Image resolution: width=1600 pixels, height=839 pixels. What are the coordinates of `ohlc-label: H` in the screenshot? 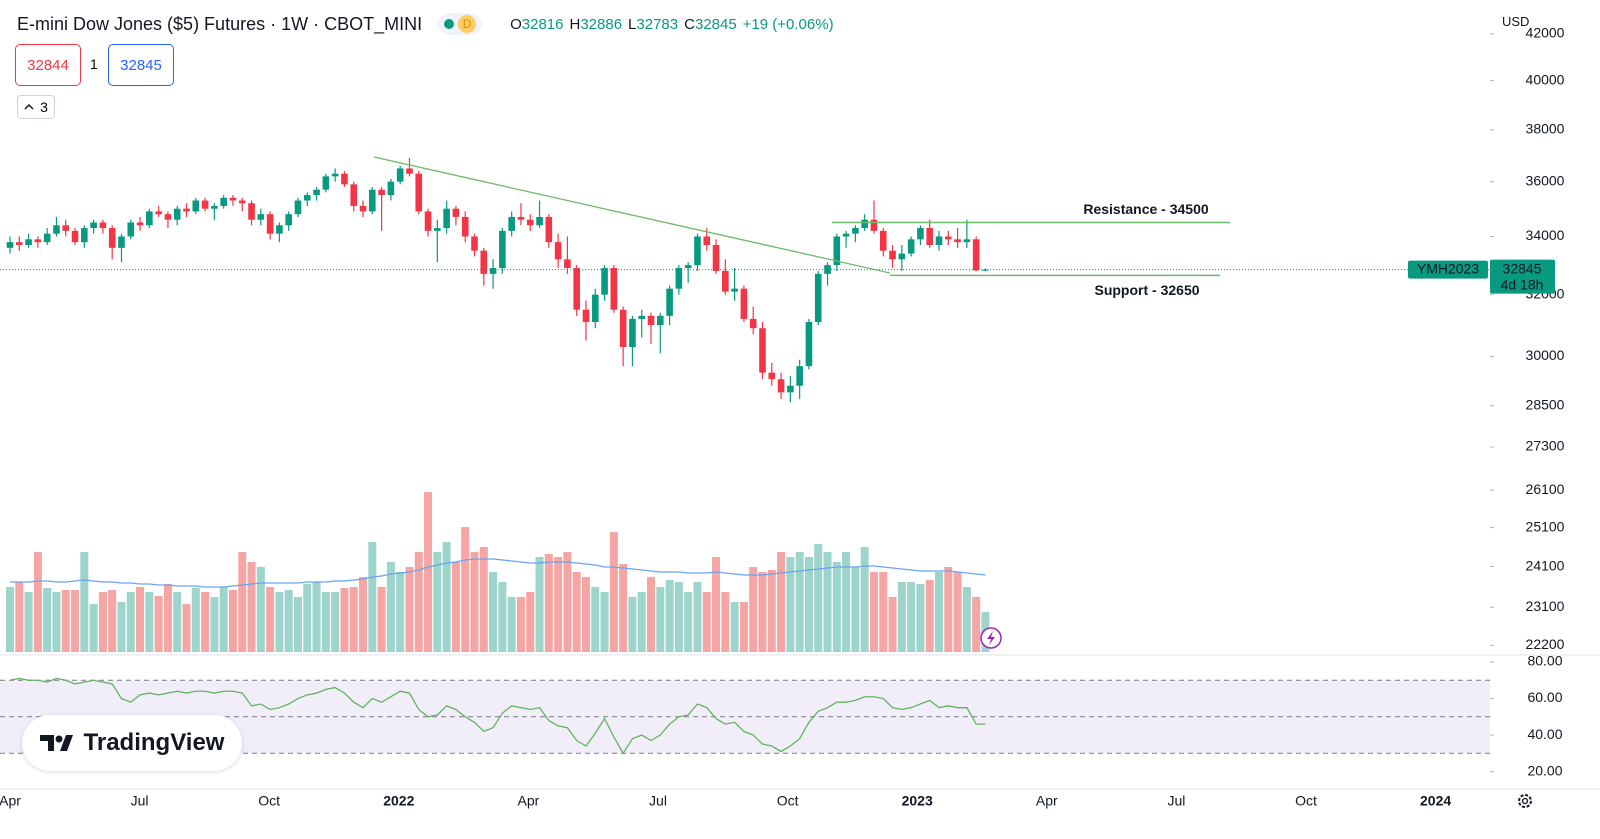 It's located at (575, 24).